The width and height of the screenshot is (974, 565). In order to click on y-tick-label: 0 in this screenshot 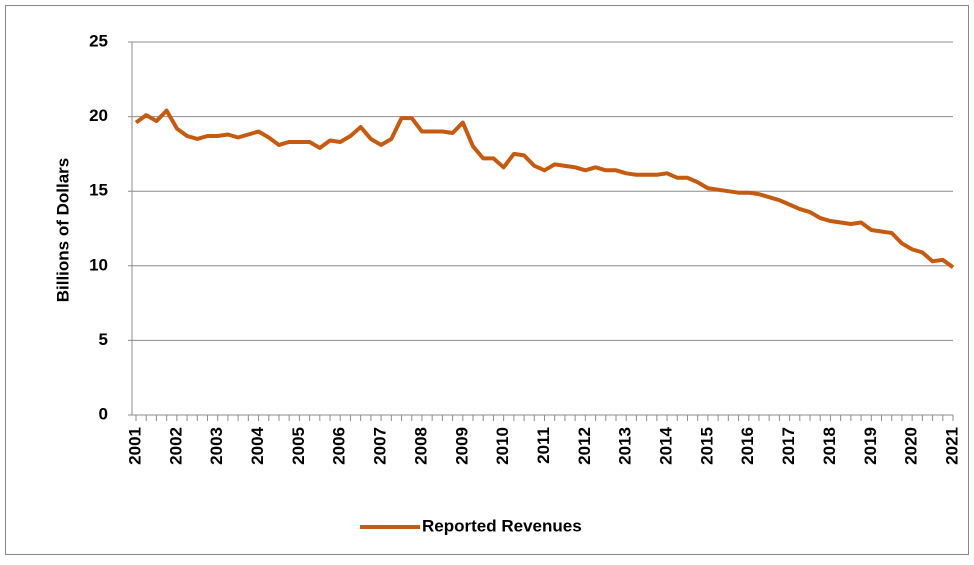, I will do `click(103, 413)`.